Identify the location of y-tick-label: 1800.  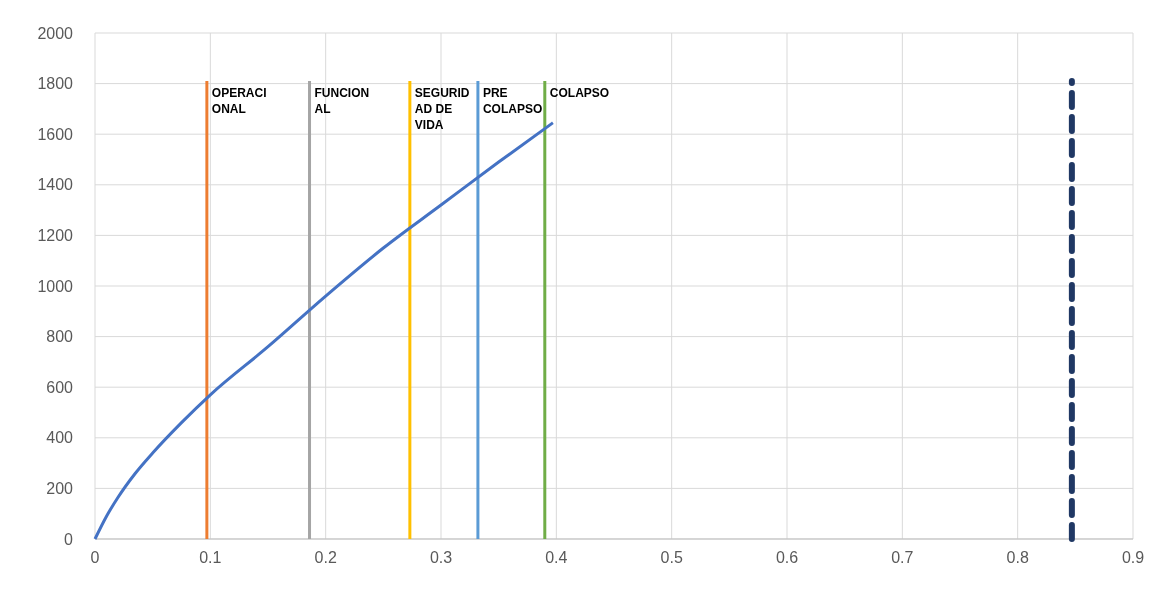
(55, 84).